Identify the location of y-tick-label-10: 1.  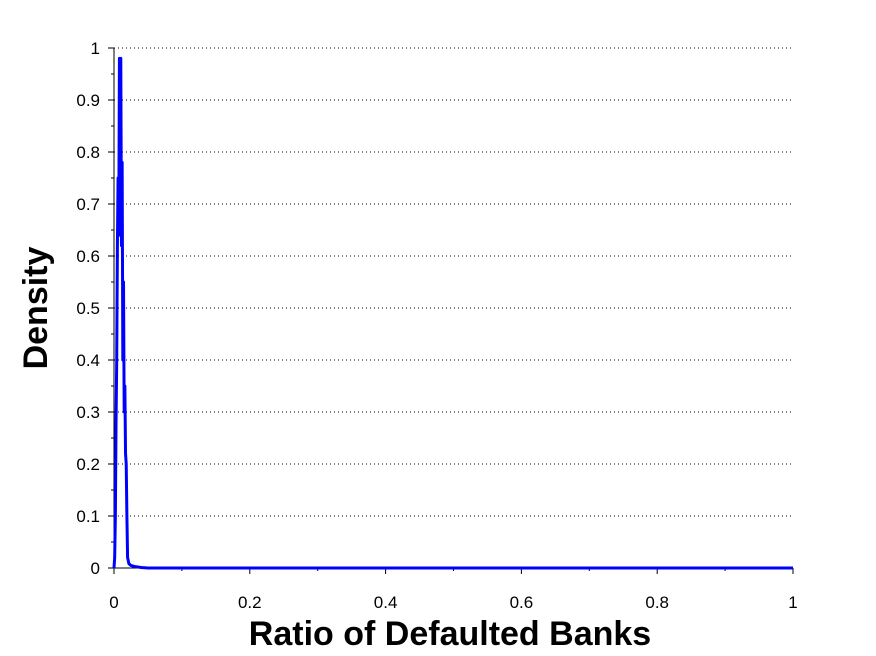
(95, 48).